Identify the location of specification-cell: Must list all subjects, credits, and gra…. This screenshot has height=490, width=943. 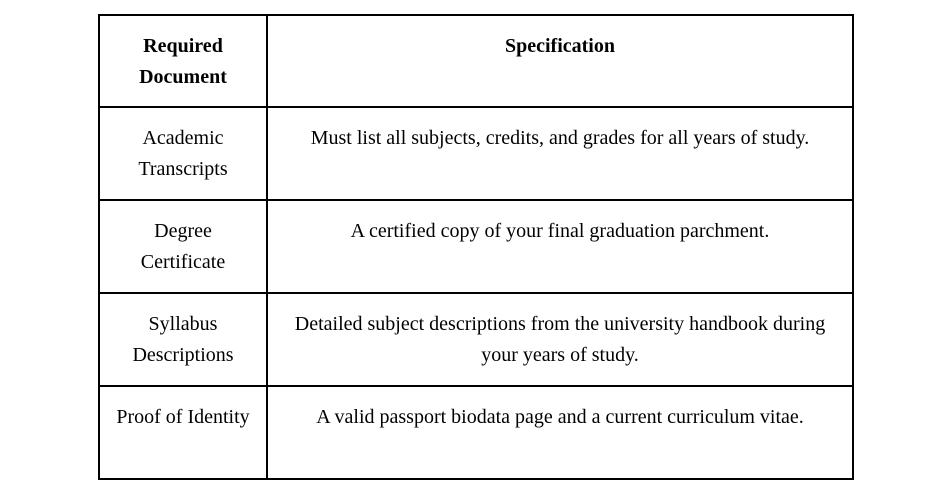
(560, 153).